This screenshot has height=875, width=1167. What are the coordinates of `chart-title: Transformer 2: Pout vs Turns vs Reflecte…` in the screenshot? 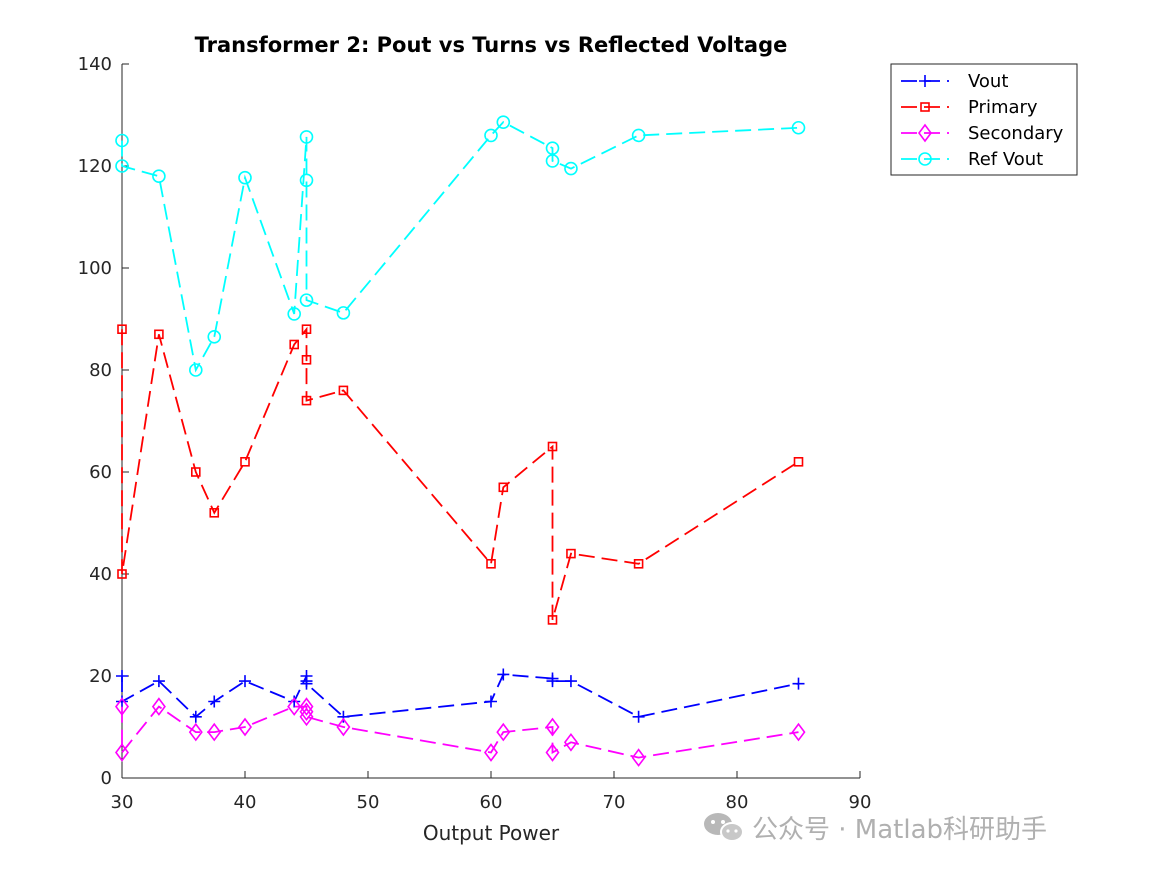 It's located at (491, 45).